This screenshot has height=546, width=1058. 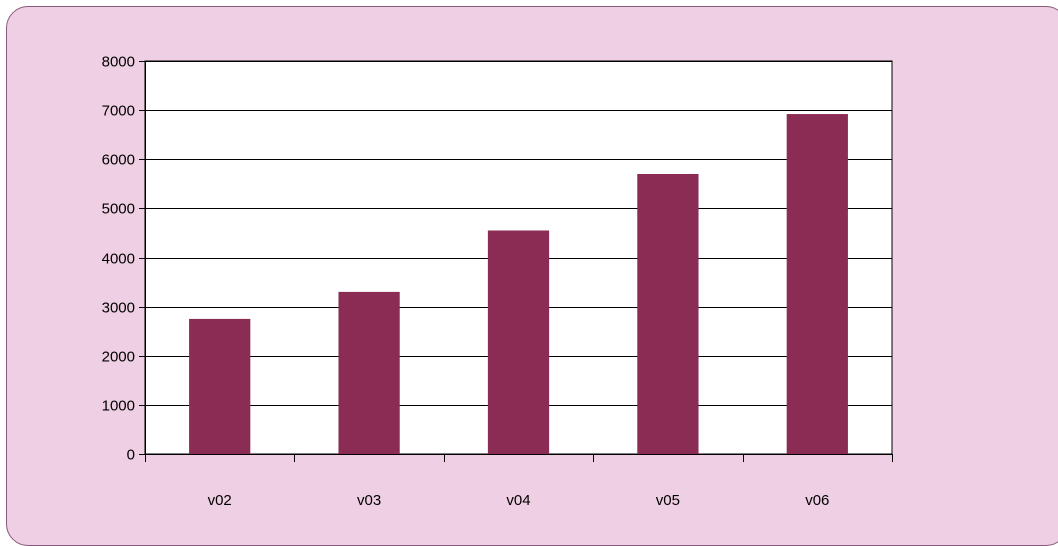 What do you see at coordinates (668, 500) in the screenshot?
I see `x-tick-label: v05` at bounding box center [668, 500].